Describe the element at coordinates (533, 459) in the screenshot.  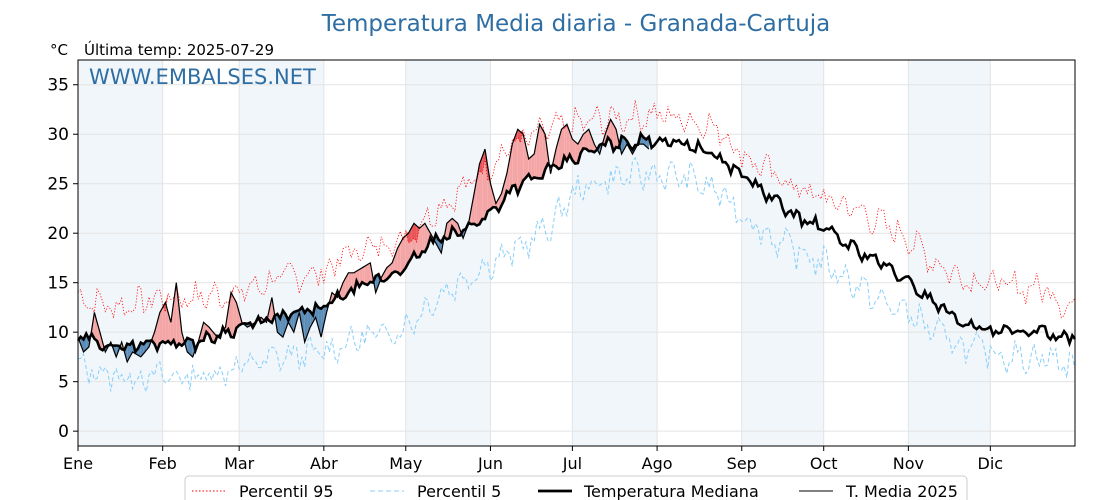
I see `x-axis-ticks: Ene Feb Mar Abr May Jun Jul Ago Sep Oct Nov Dic` at that location.